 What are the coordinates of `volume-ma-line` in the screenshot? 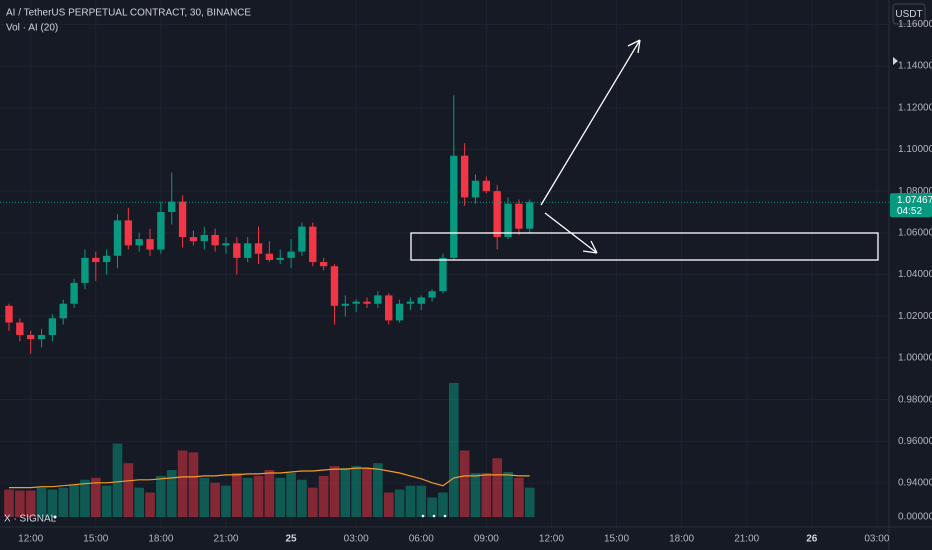 It's located at (269, 478).